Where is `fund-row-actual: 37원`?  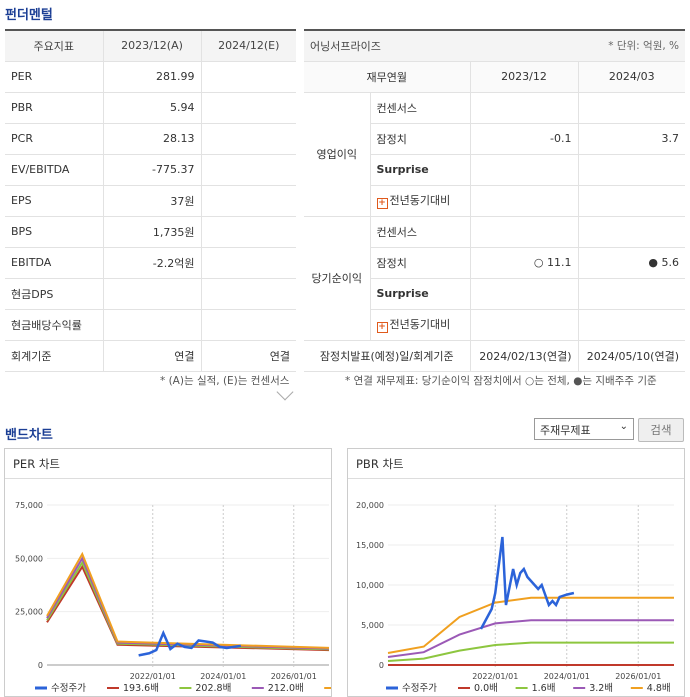
fund-row-actual: 37원 is located at coordinates (152, 201).